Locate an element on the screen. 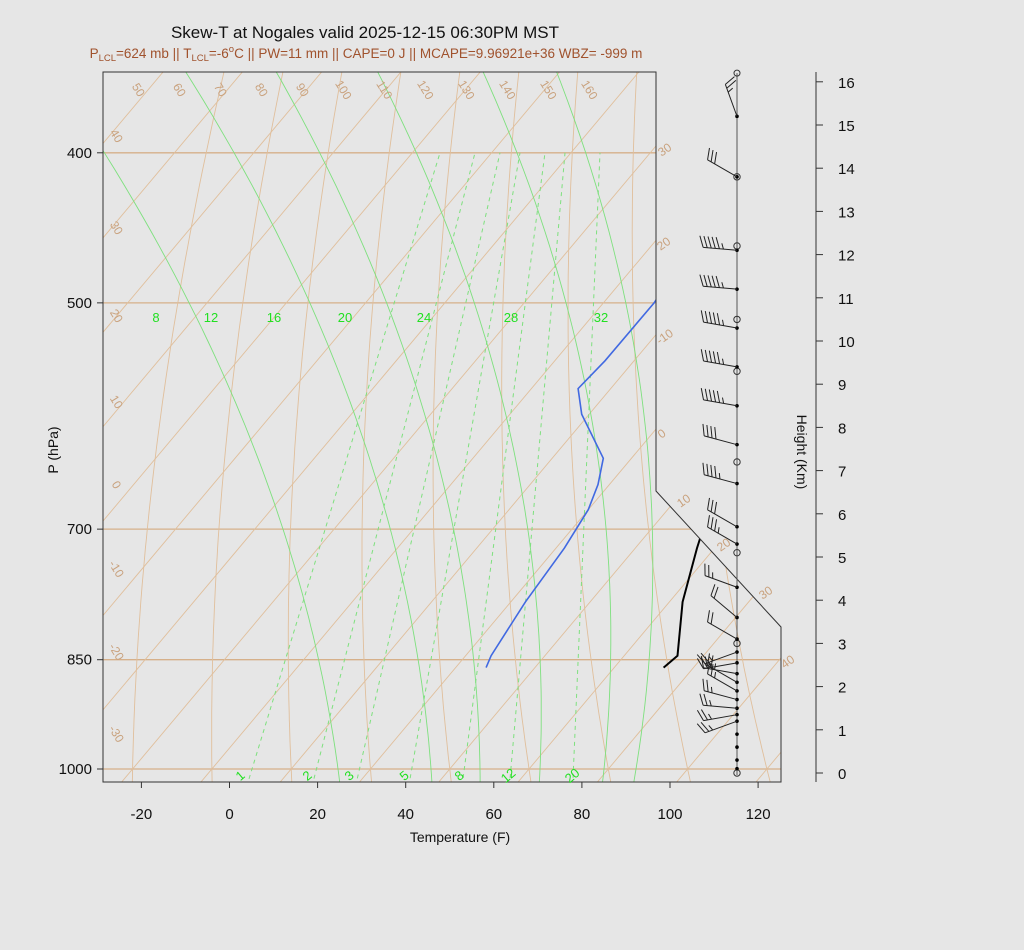  x-tick-label: 80 is located at coordinates (582, 814).